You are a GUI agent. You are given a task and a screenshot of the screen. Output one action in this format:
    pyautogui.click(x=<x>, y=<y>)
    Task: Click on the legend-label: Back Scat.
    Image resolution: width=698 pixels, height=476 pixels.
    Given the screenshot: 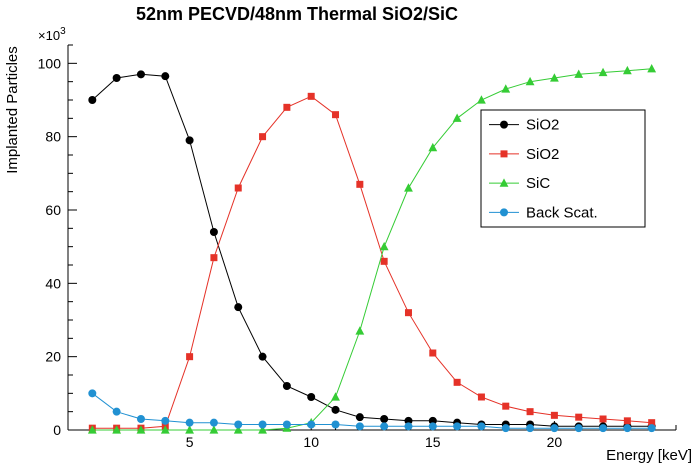 What is the action you would take?
    pyautogui.click(x=562, y=212)
    